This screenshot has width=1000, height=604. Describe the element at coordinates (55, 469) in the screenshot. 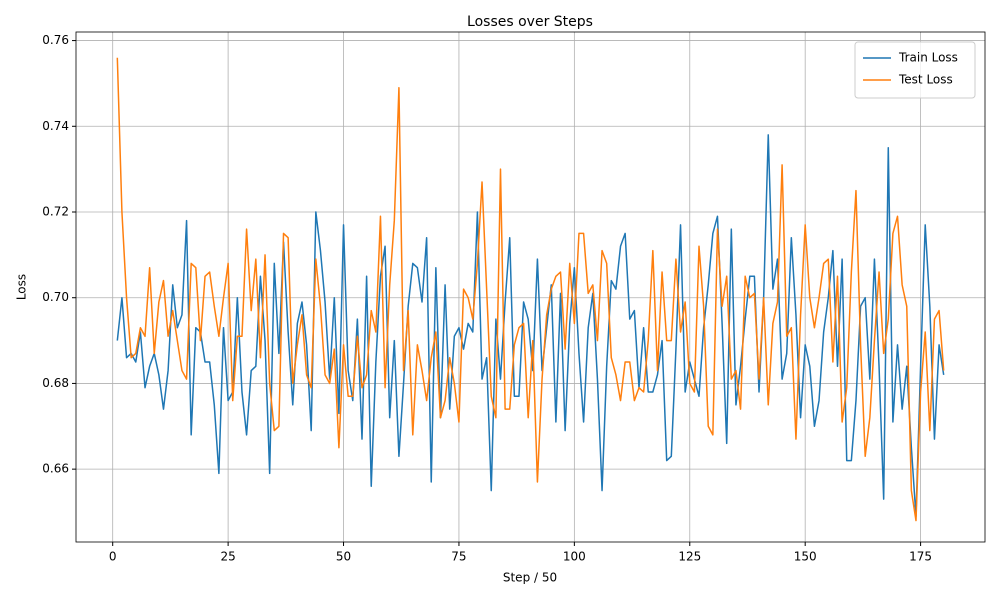

I see `y-tick-label: 0.66` at that location.